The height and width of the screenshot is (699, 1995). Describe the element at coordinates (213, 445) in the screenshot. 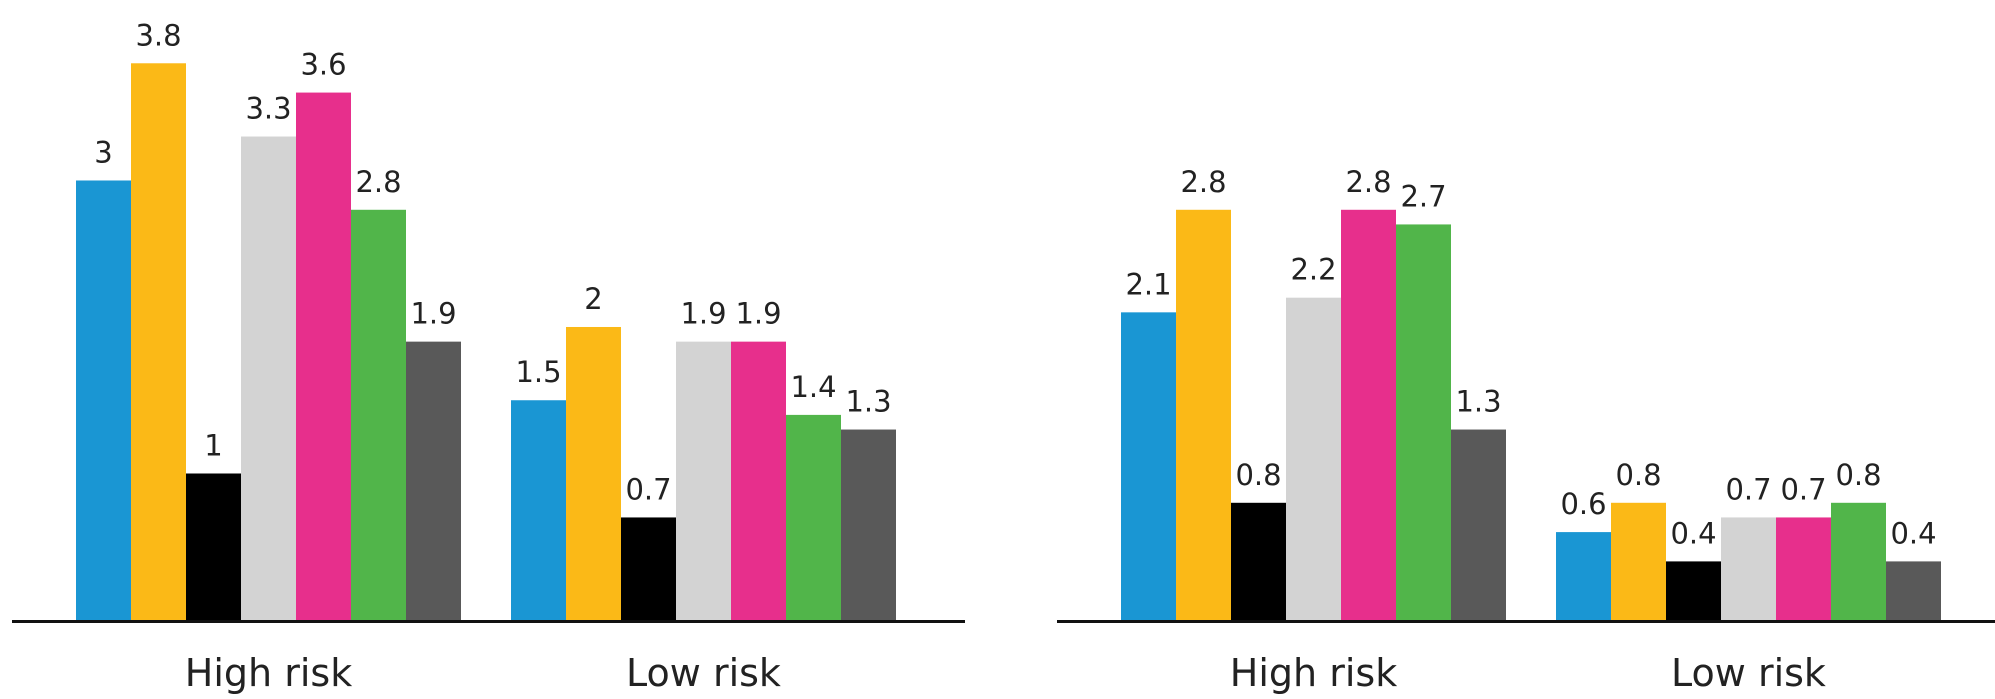

I see `data-label: 1` at that location.